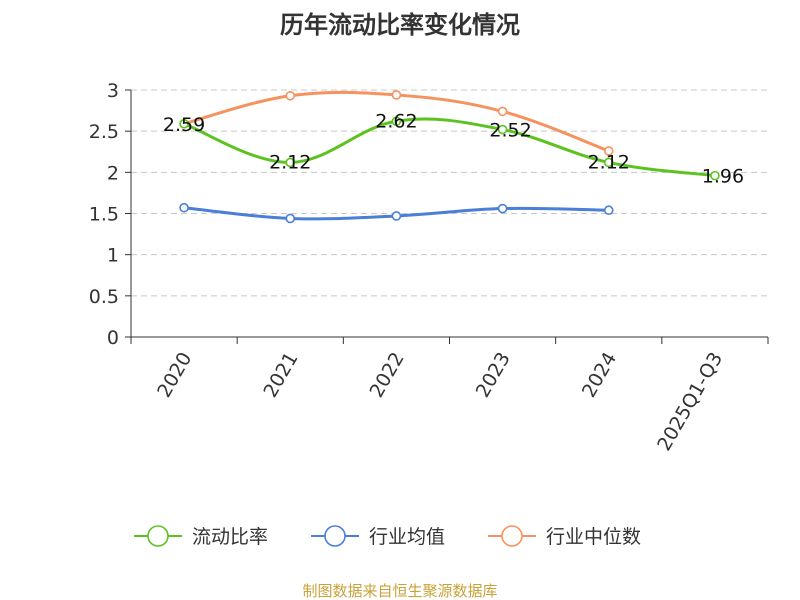  What do you see at coordinates (113, 256) in the screenshot?
I see `y-tick-label: 1` at bounding box center [113, 256].